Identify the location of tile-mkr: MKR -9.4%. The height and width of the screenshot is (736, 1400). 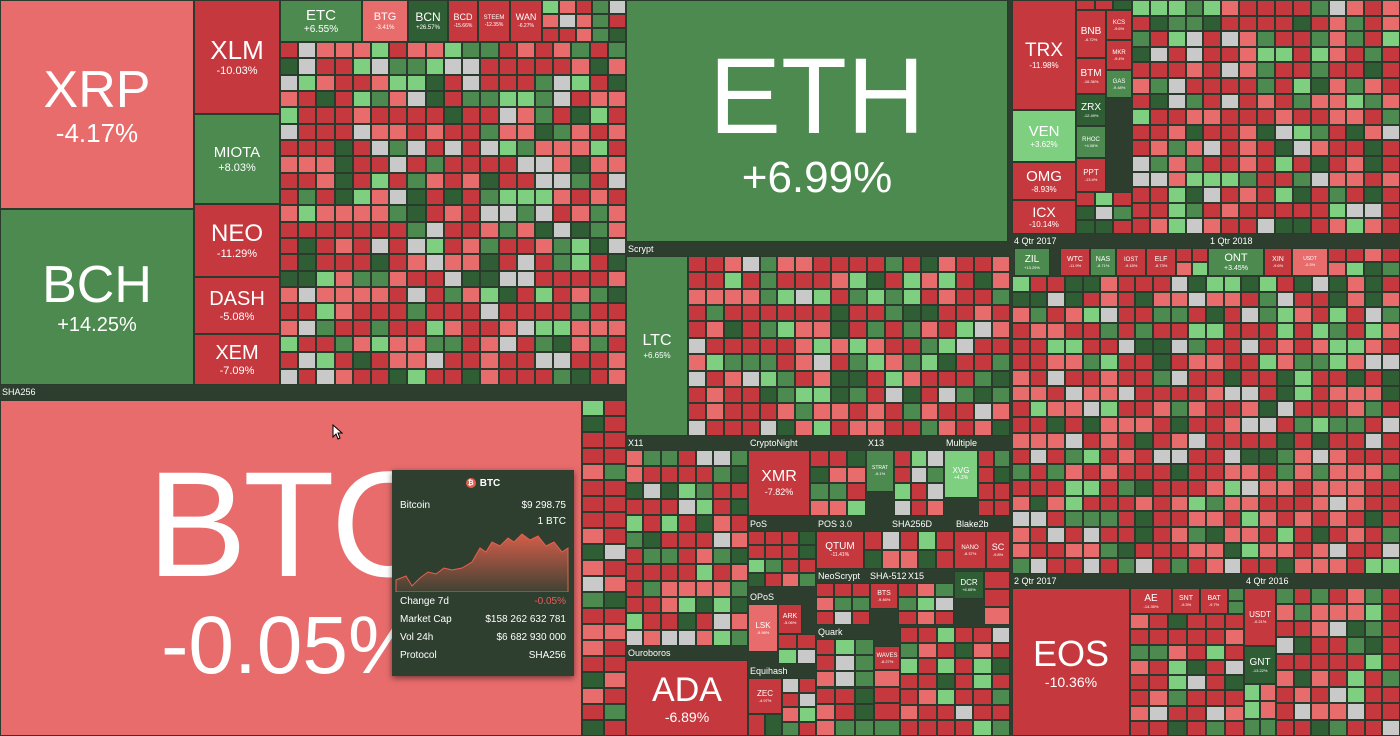
(1119, 55).